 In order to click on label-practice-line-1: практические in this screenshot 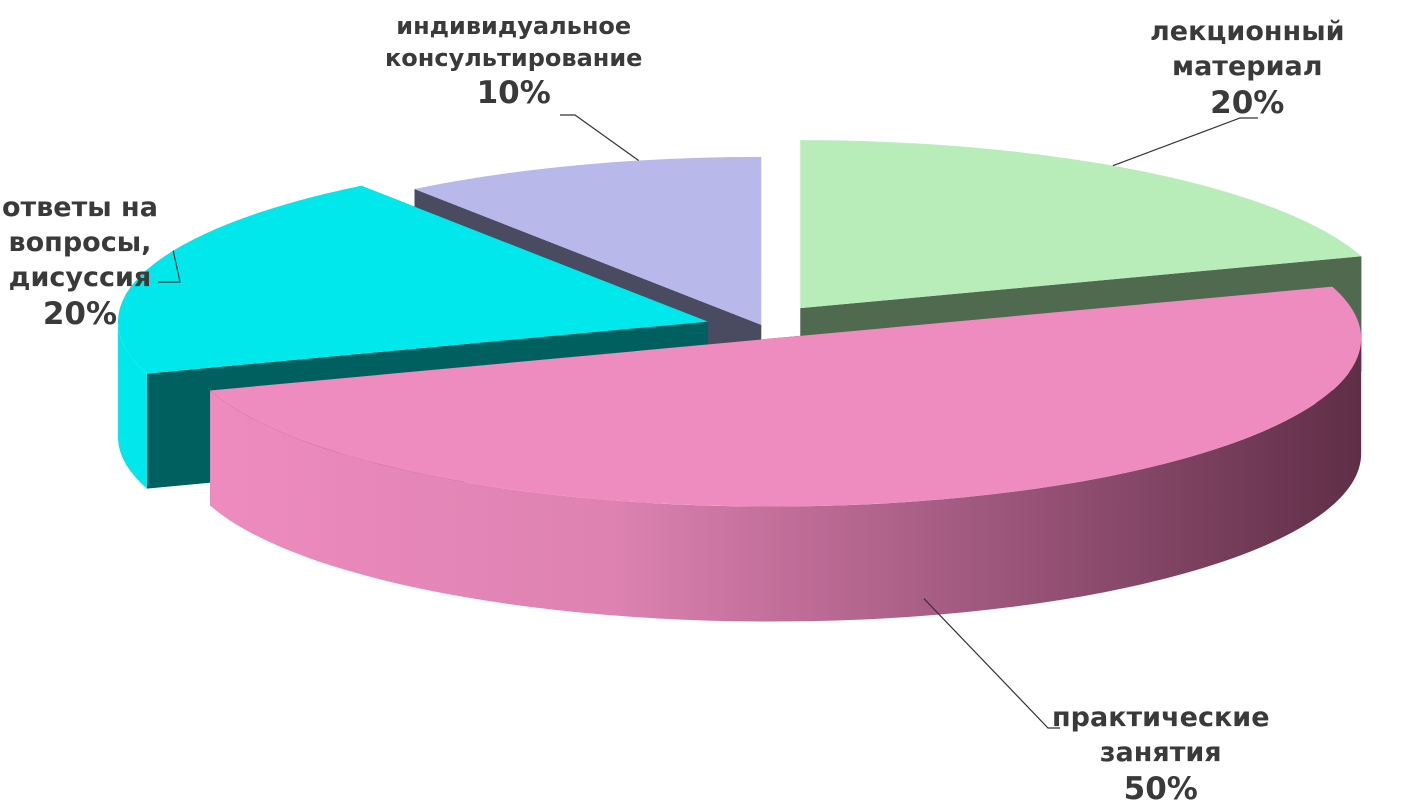, I will do `click(1161, 717)`.